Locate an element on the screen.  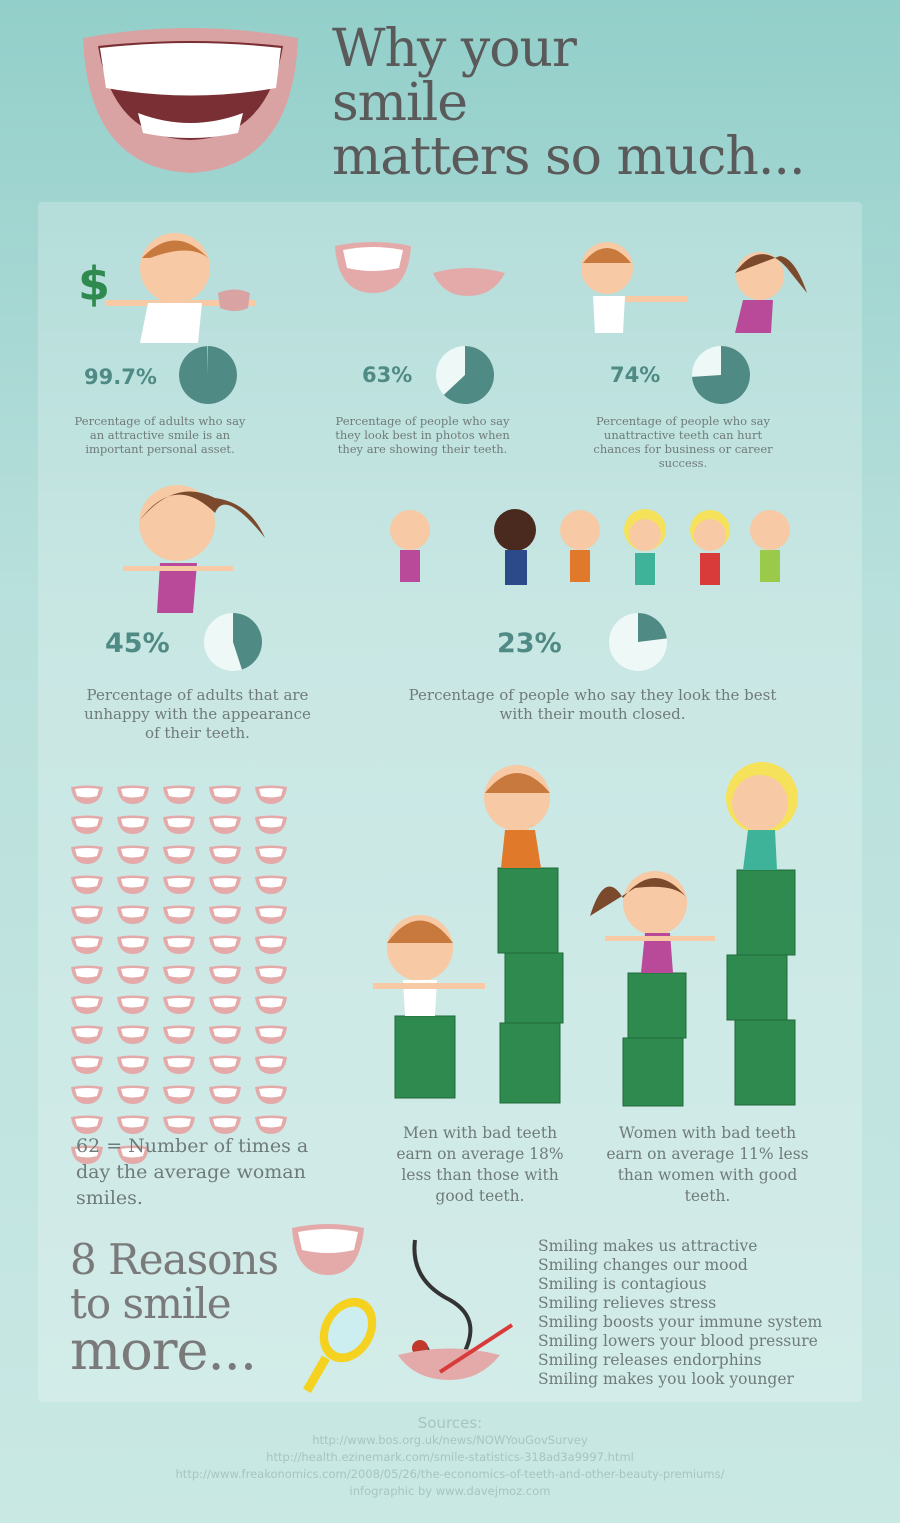
smile-count-grid is located at coordinates (200, 974).